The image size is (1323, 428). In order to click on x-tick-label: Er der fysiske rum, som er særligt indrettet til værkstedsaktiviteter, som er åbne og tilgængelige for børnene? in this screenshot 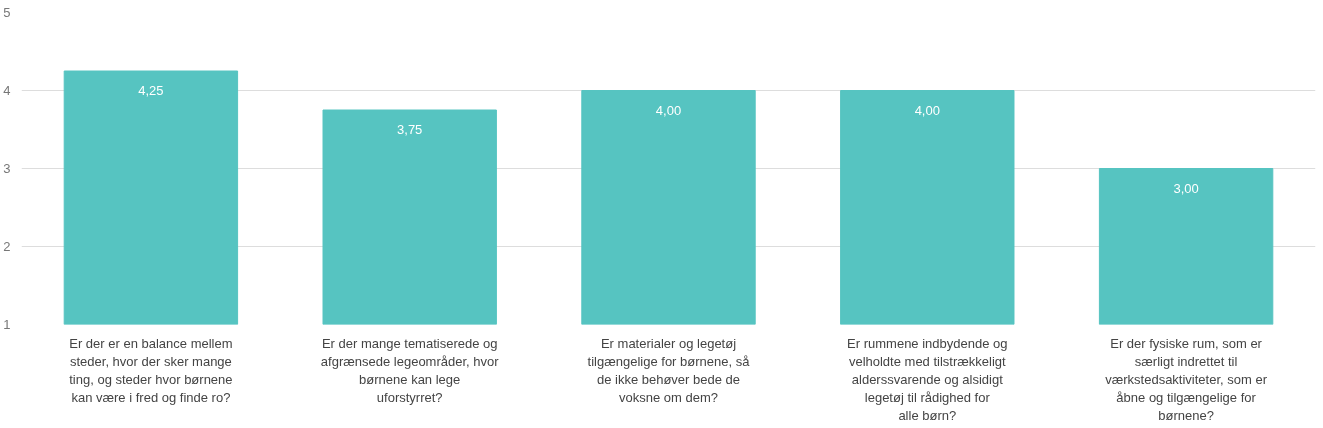, I will do `click(1186, 379)`.